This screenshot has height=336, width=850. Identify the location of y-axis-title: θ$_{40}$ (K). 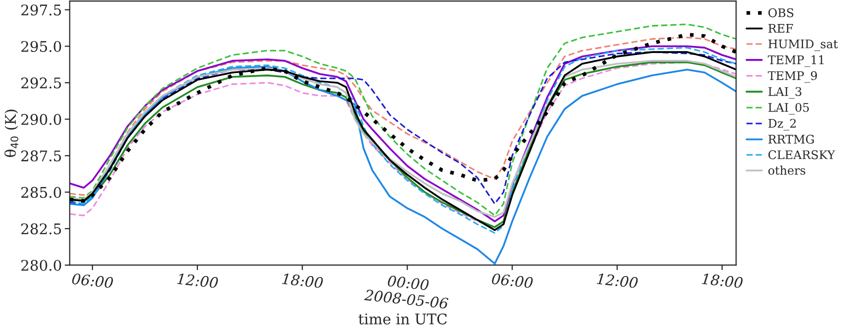
(11, 133).